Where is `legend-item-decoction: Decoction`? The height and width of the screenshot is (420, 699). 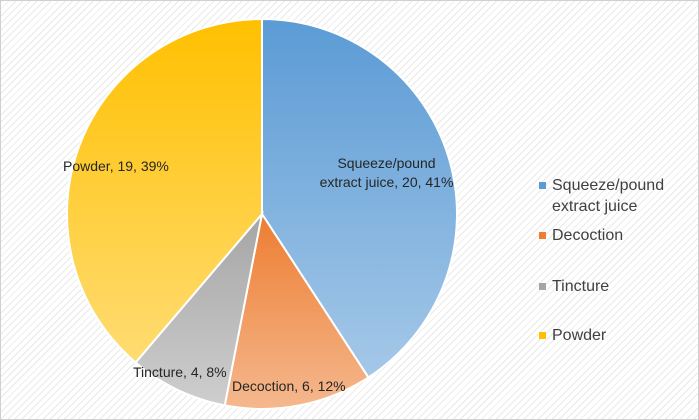 legend-item-decoction: Decoction is located at coordinates (581, 235).